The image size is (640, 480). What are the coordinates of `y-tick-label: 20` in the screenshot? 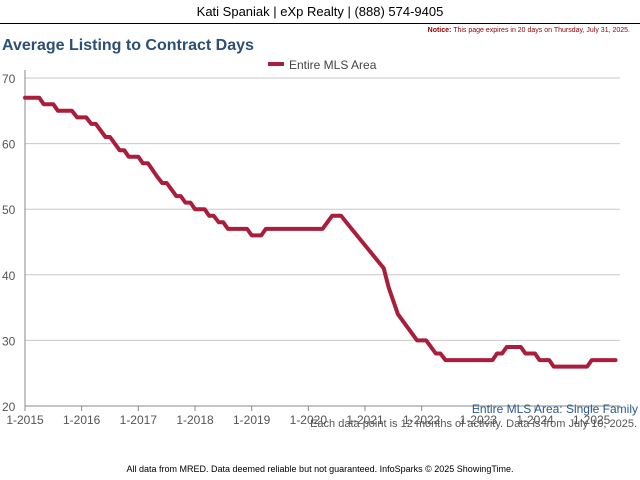 It's located at (9, 407).